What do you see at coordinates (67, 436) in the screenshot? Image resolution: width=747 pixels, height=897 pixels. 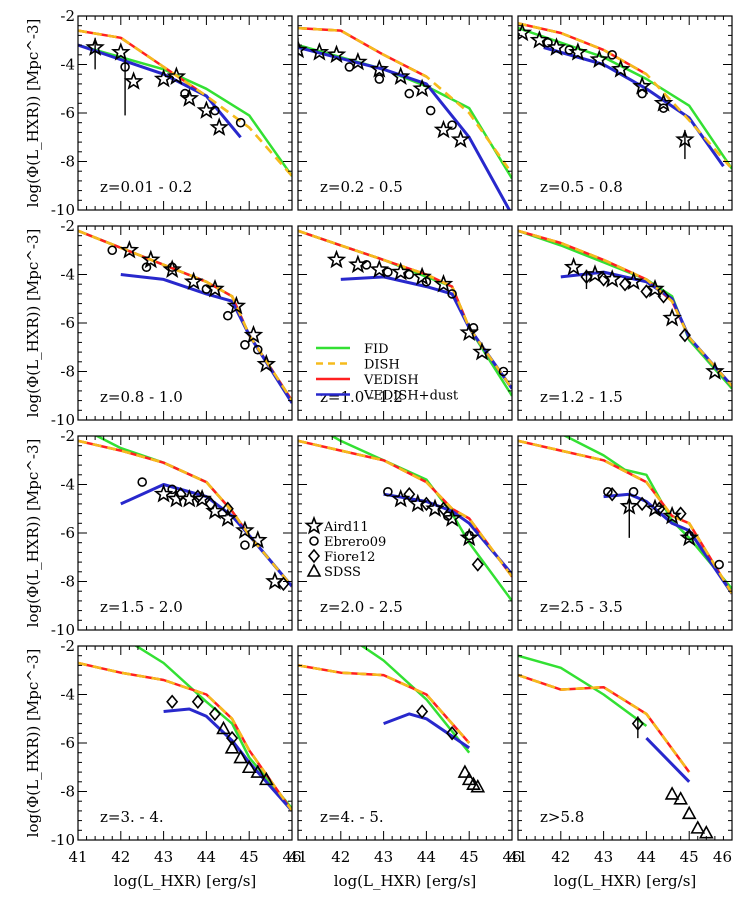 I see `y-tick-label: -2` at bounding box center [67, 436].